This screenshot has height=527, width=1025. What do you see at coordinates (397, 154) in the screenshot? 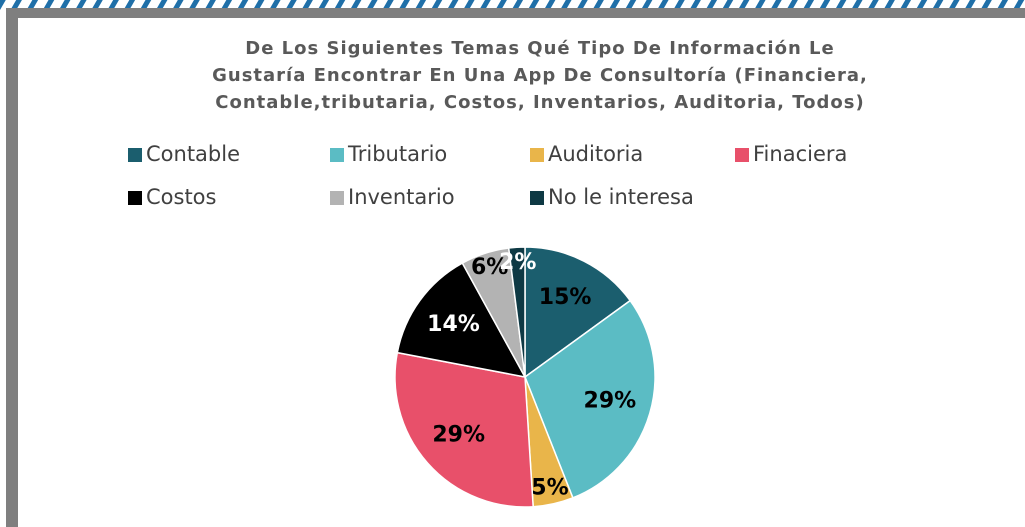
I see `legend-label: Tributario` at bounding box center [397, 154].